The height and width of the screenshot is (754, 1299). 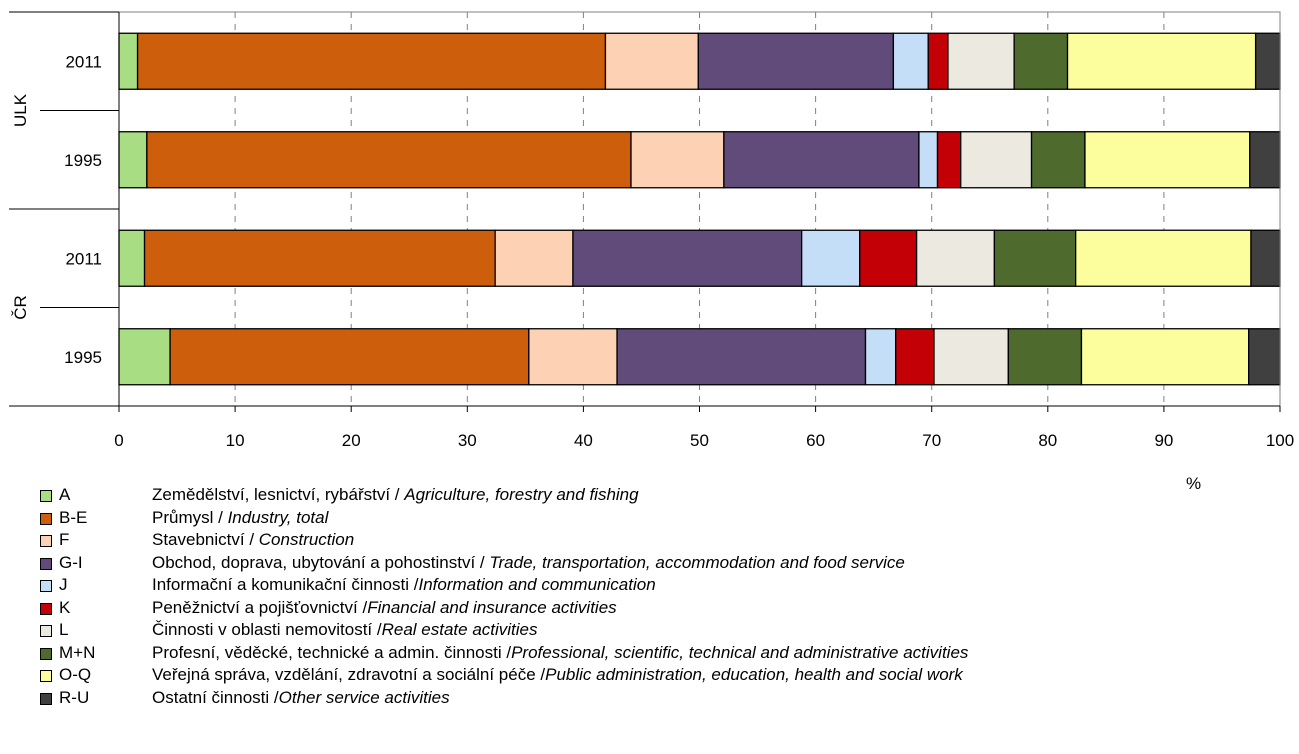 I want to click on x-tick-label: 40, so click(x=583, y=440).